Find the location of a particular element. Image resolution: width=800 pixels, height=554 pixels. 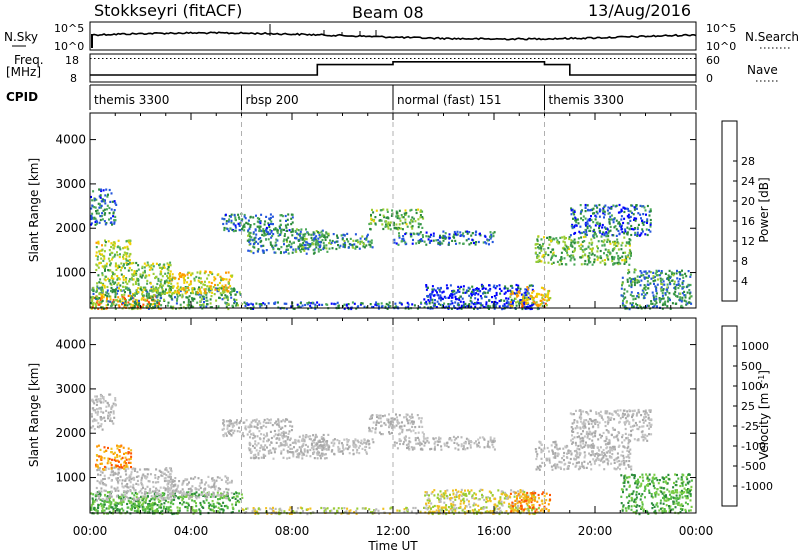

x-tick-label: 04:00 is located at coordinates (191, 531).